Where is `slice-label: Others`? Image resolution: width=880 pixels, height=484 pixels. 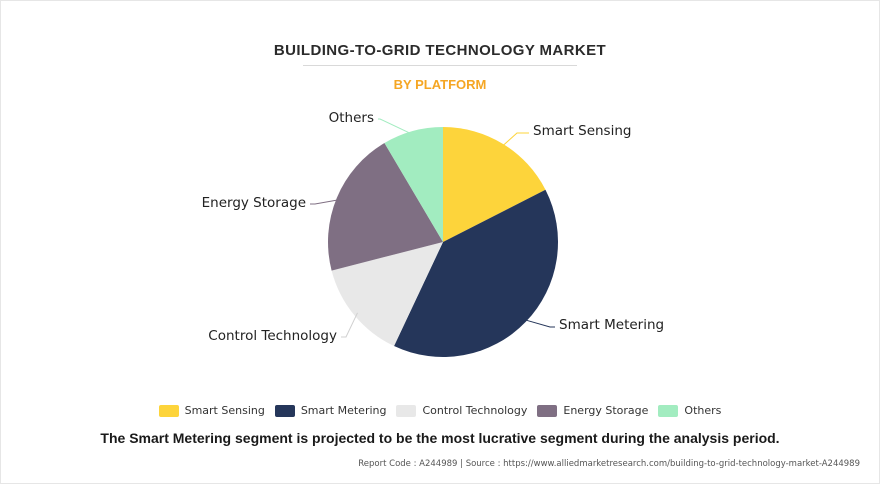 slice-label: Others is located at coordinates (351, 118).